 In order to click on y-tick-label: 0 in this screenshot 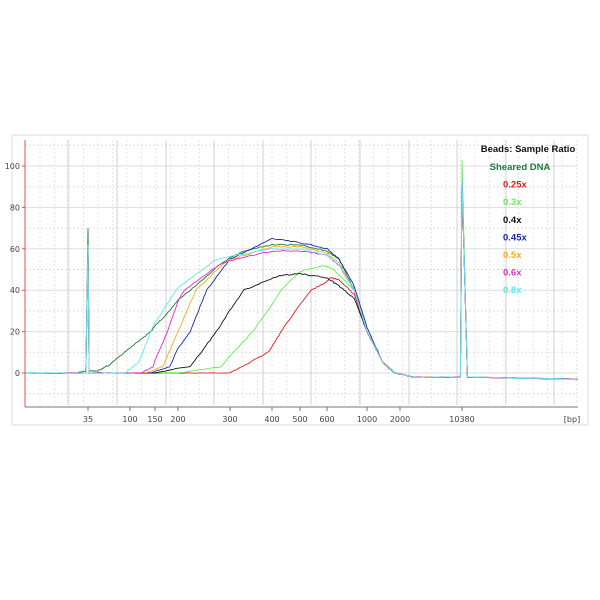, I will do `click(17, 373)`.